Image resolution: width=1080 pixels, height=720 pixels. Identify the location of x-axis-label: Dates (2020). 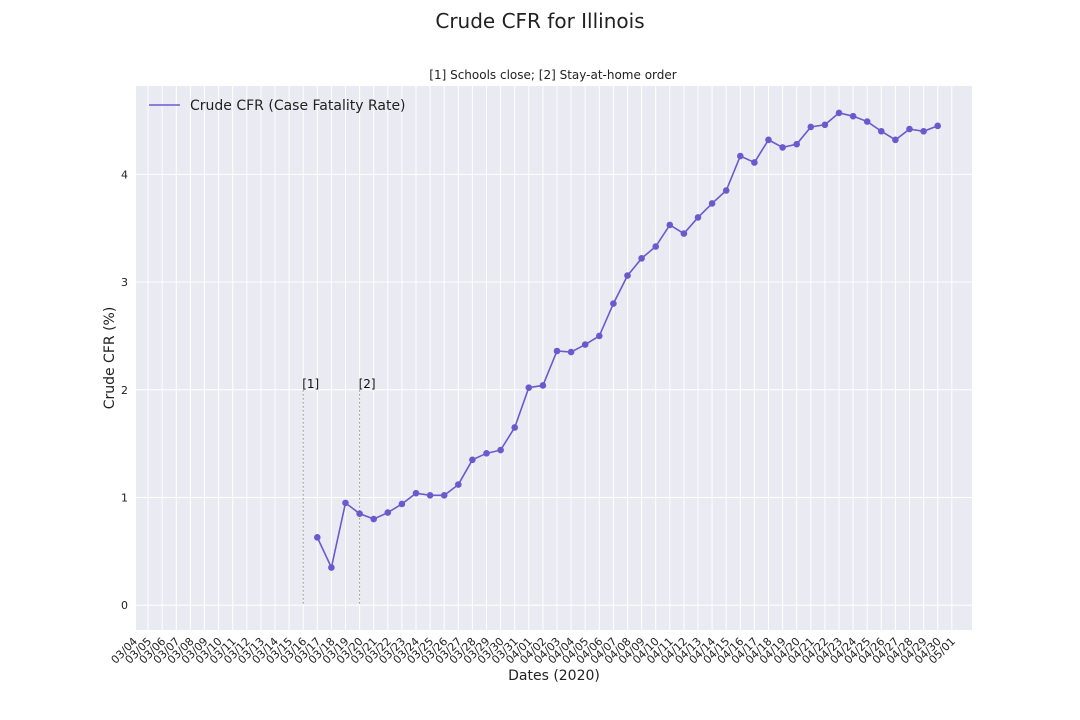
(554, 676).